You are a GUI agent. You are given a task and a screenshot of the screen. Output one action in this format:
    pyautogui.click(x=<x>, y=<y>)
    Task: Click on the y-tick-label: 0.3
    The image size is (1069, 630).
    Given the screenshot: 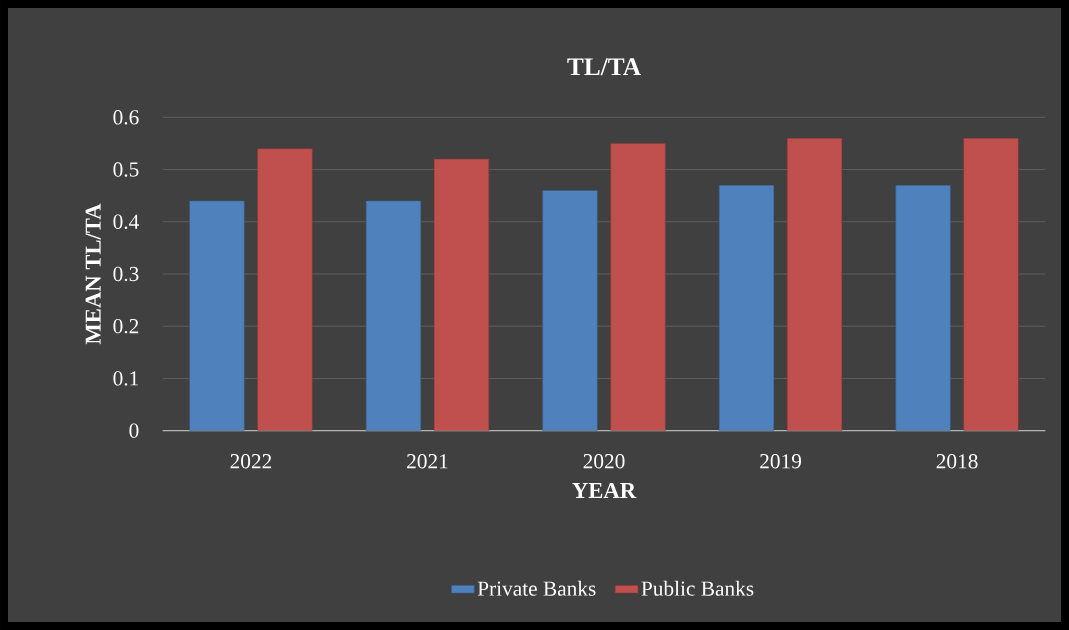 What is the action you would take?
    pyautogui.click(x=126, y=274)
    